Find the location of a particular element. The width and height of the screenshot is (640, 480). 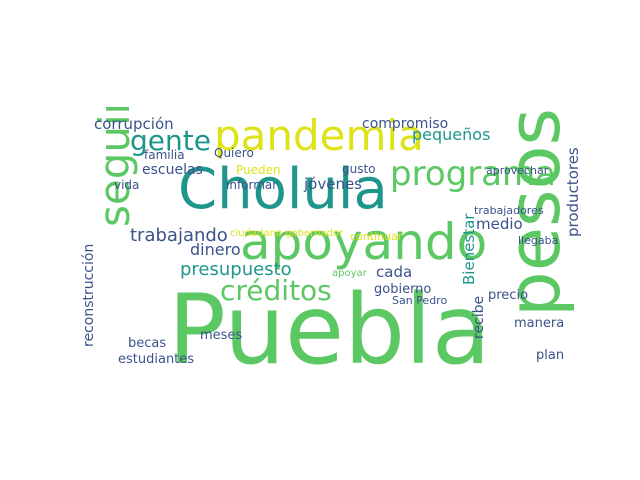

word: llegaba is located at coordinates (538, 240).